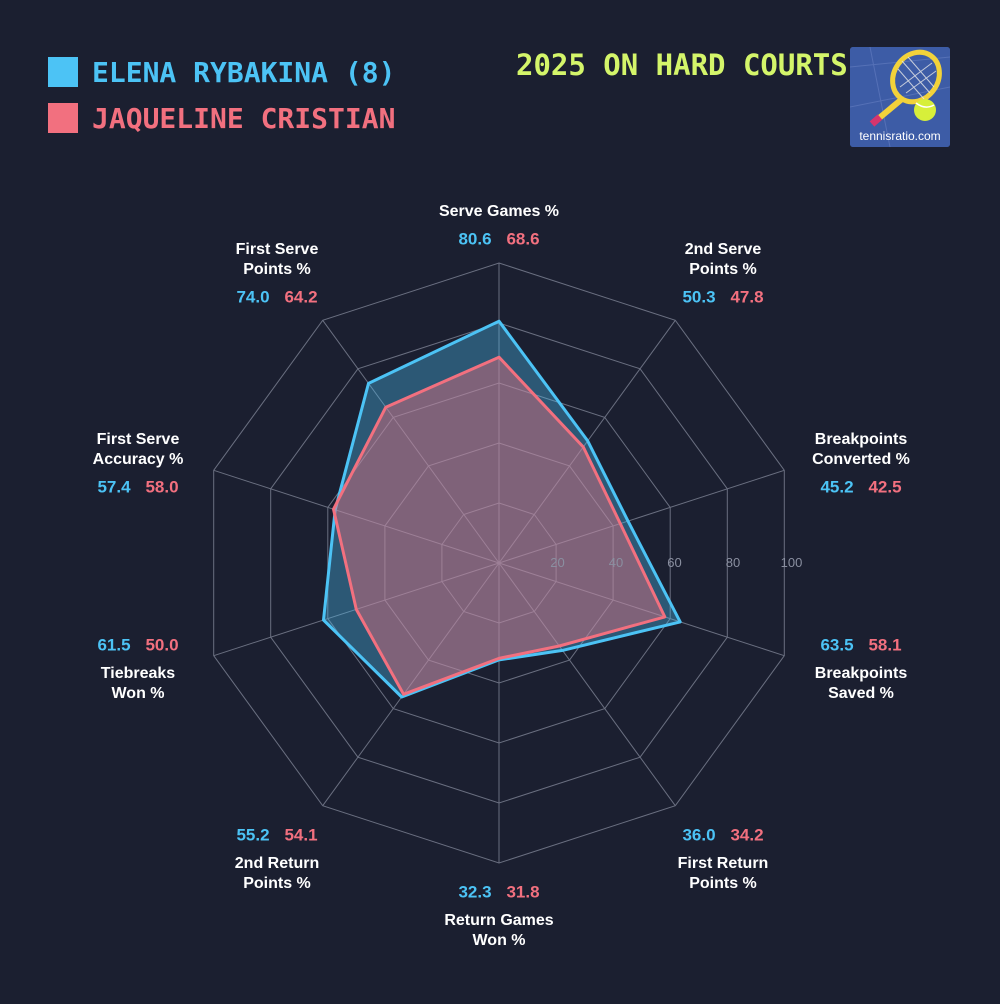  What do you see at coordinates (63, 72) in the screenshot?
I see `legend-swatch-player1` at bounding box center [63, 72].